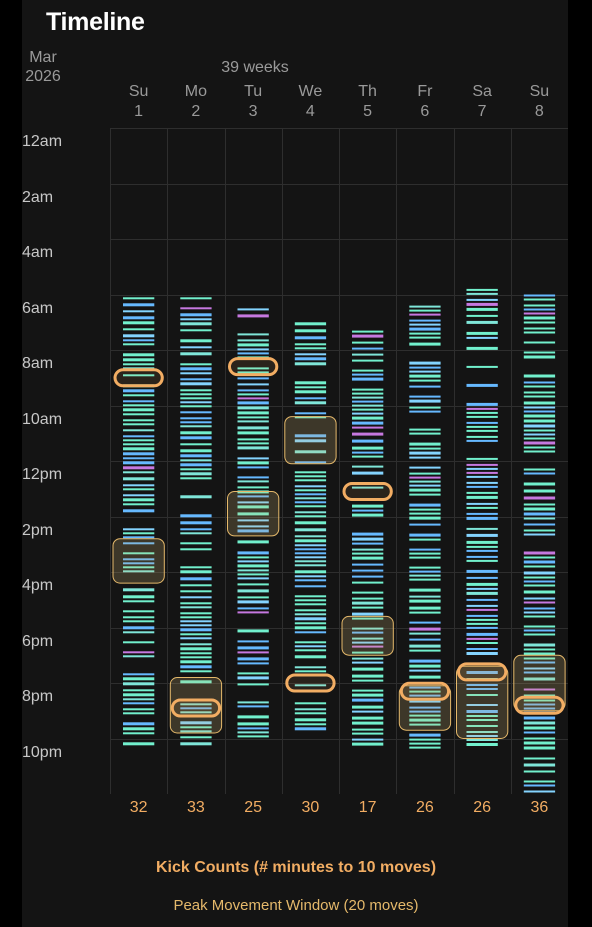 This screenshot has width=592, height=927. What do you see at coordinates (539, 807) in the screenshot?
I see `kick-count-value: 36` at bounding box center [539, 807].